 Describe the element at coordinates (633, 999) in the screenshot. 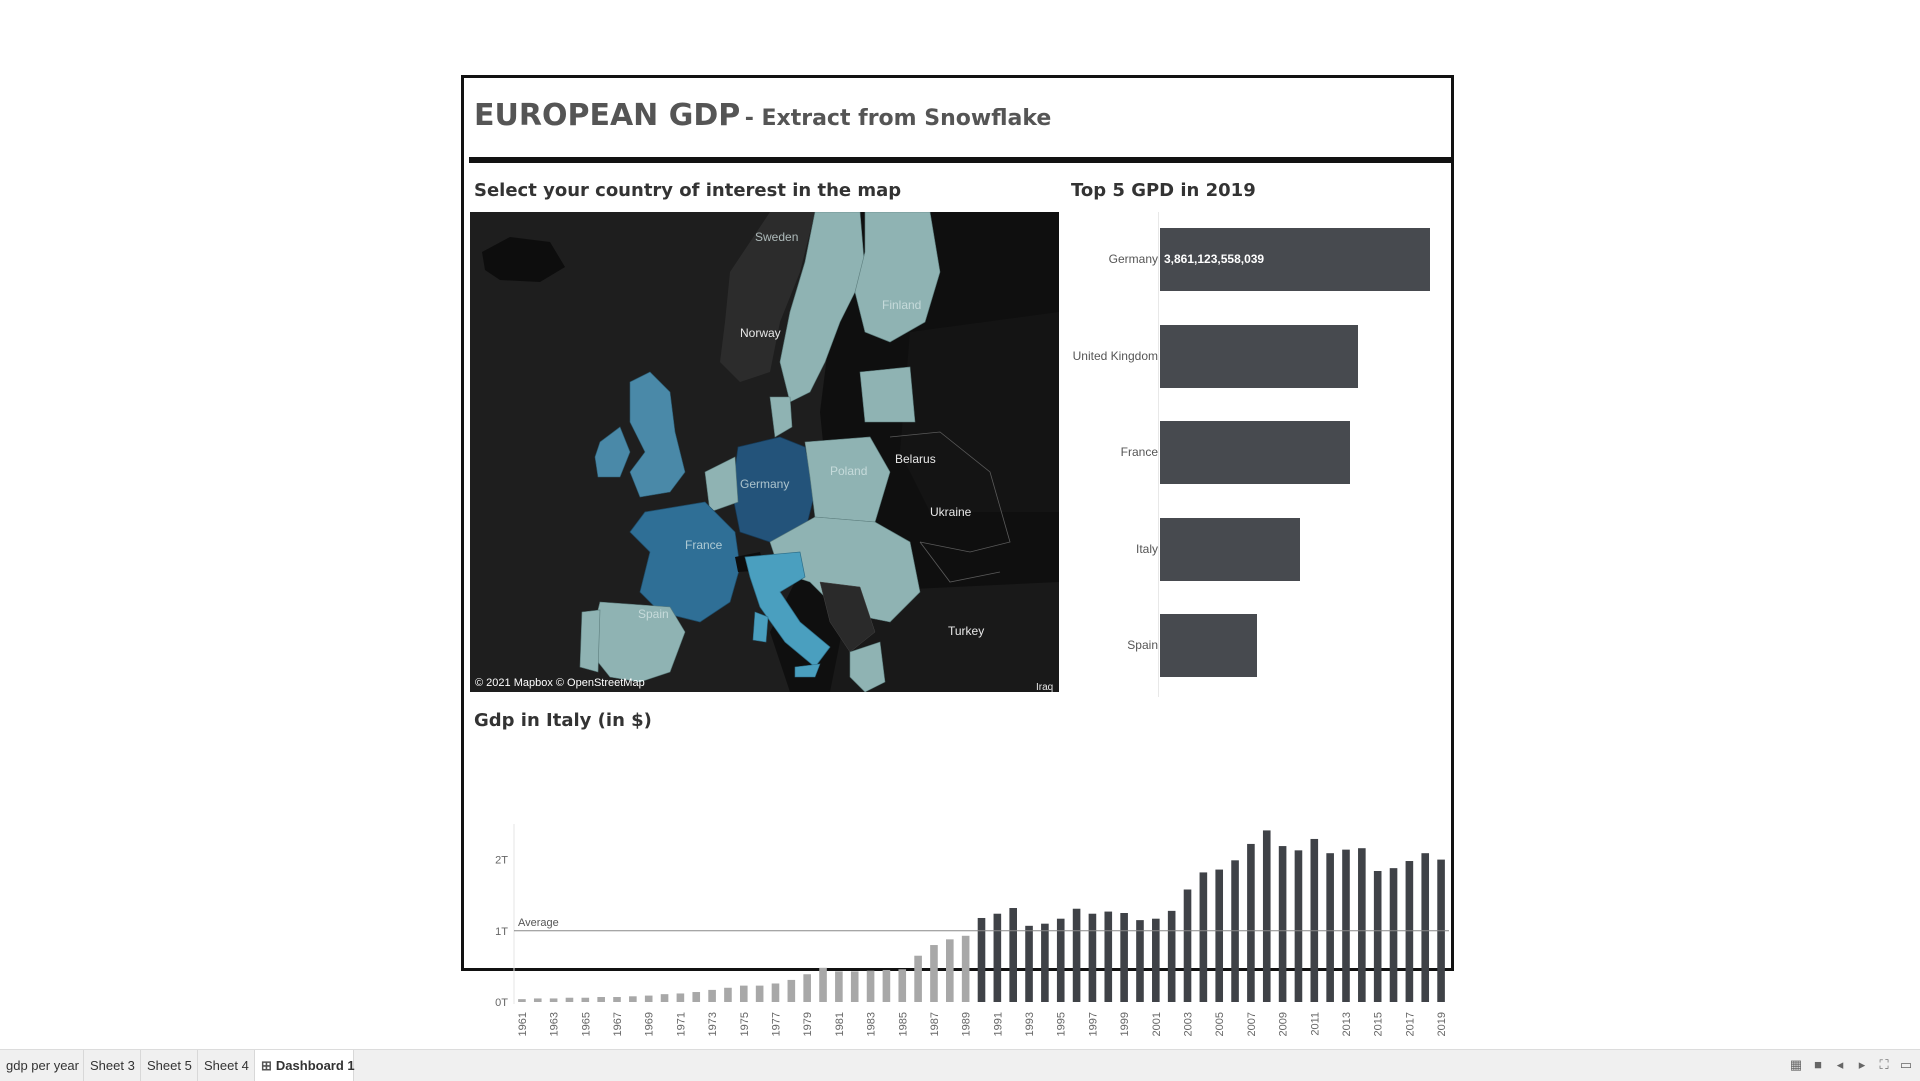

I see `gdp-bar-1968` at that location.